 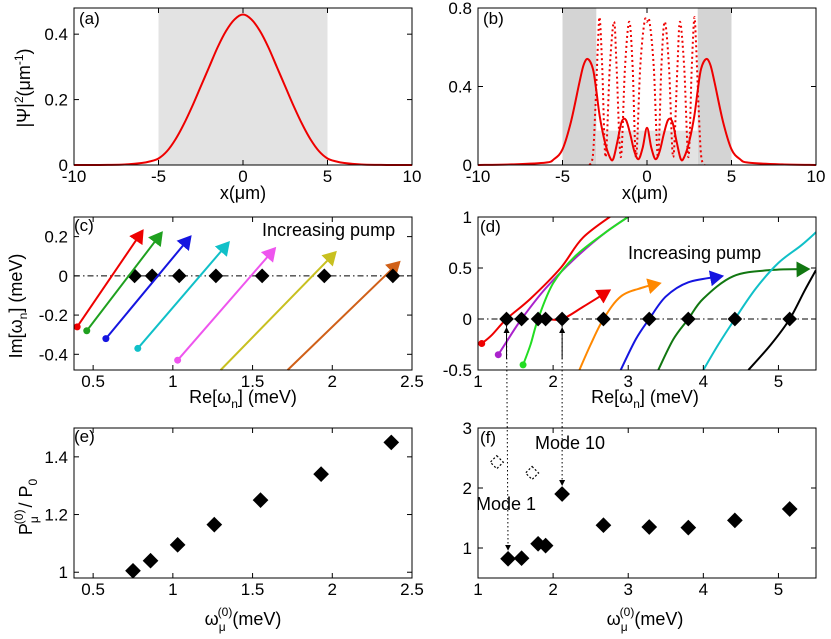 I want to click on panel-e-ylabel: Pμ(0)/ P0, so click(x=26, y=507).